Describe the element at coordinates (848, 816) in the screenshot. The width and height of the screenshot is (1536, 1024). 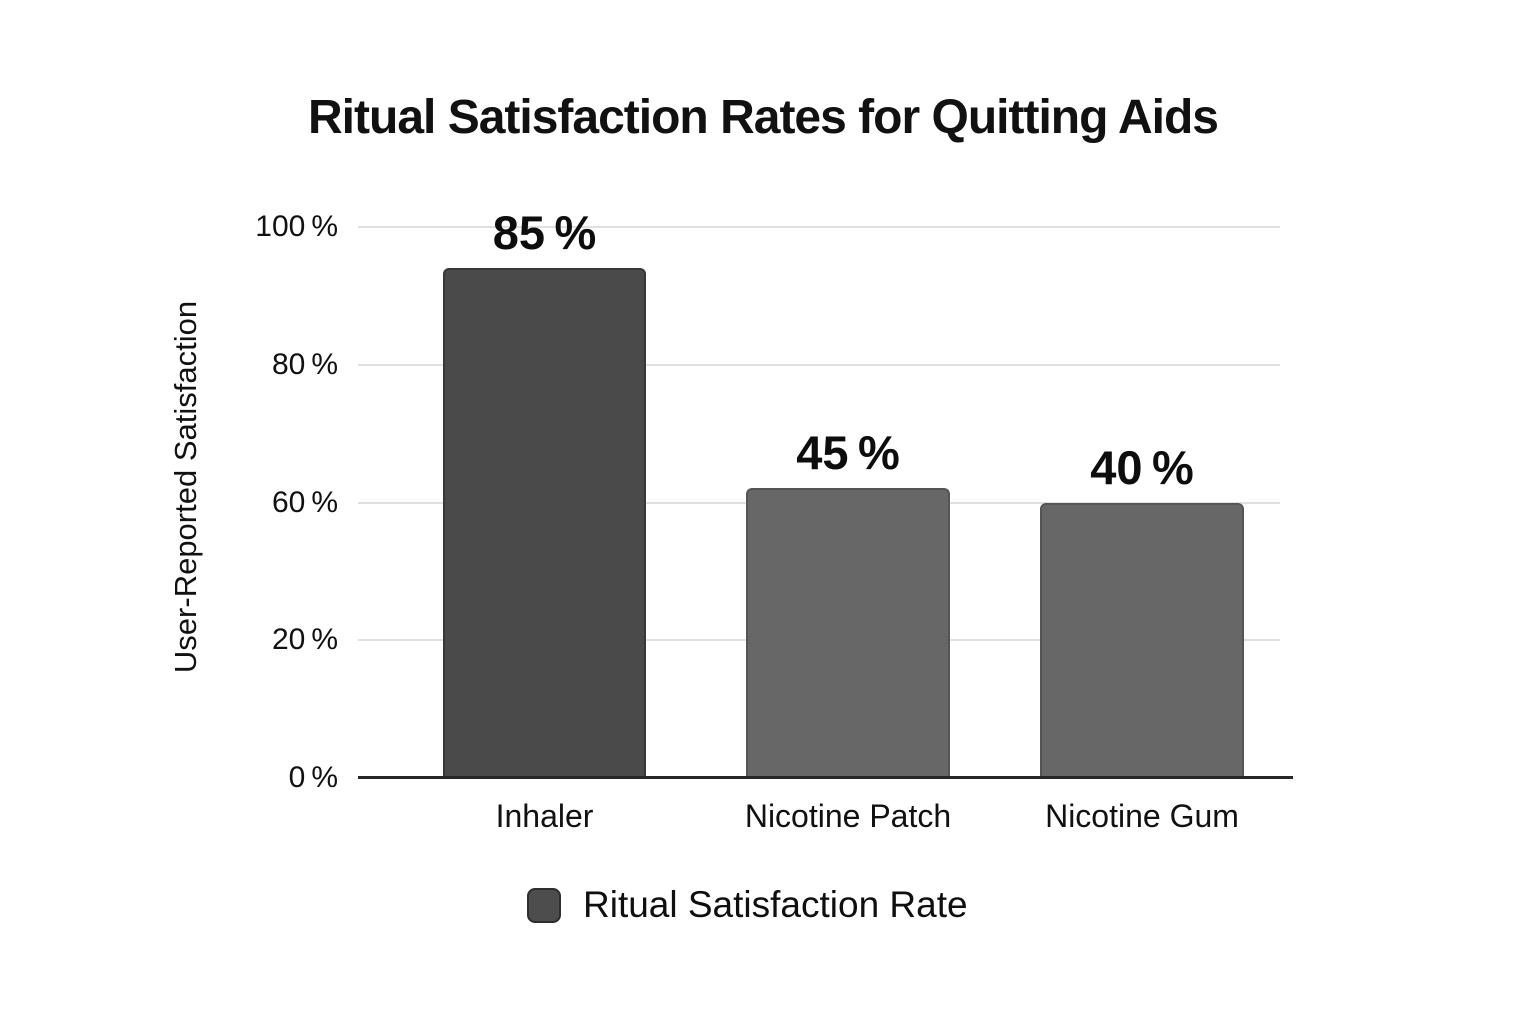
I see `x-category-label-nicotine-patch: Nicotine Patch` at that location.